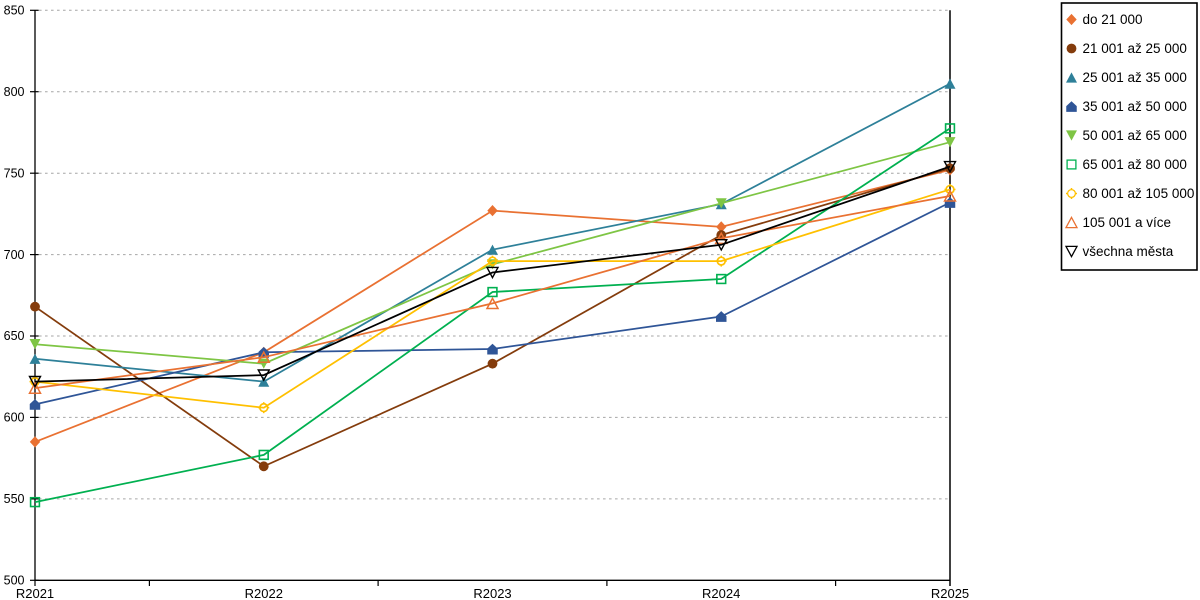  I want to click on svg-text: 105 001 a více, so click(1127, 222).